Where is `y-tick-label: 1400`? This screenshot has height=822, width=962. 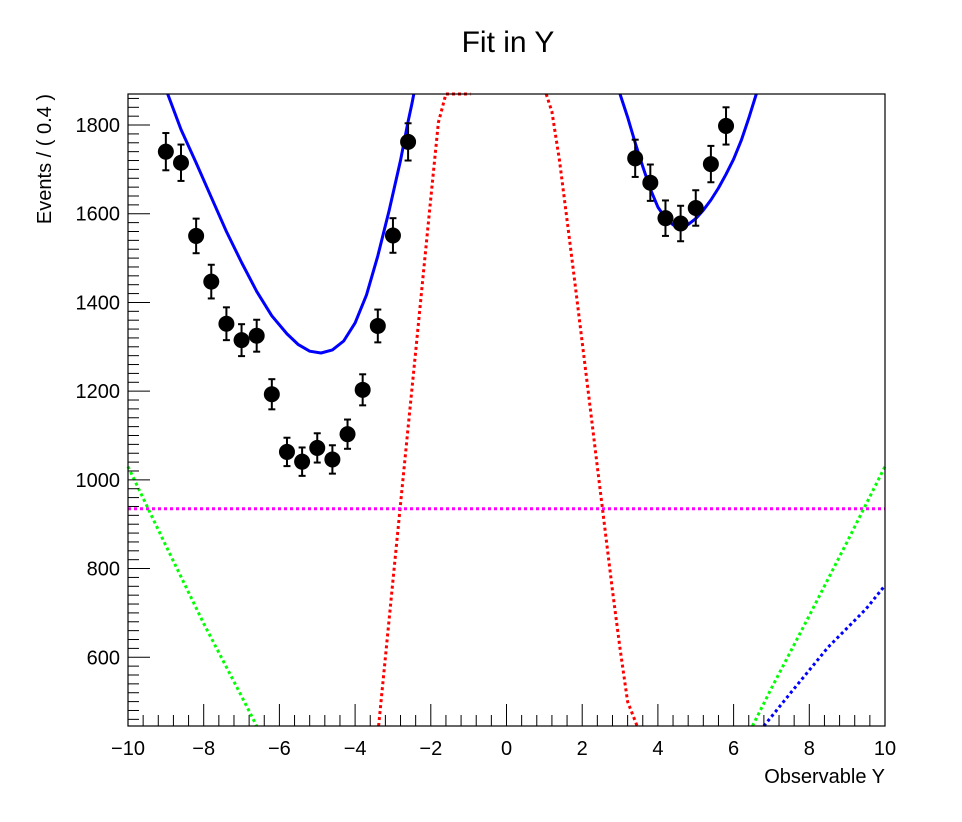
y-tick-label: 1400 is located at coordinates (98, 303).